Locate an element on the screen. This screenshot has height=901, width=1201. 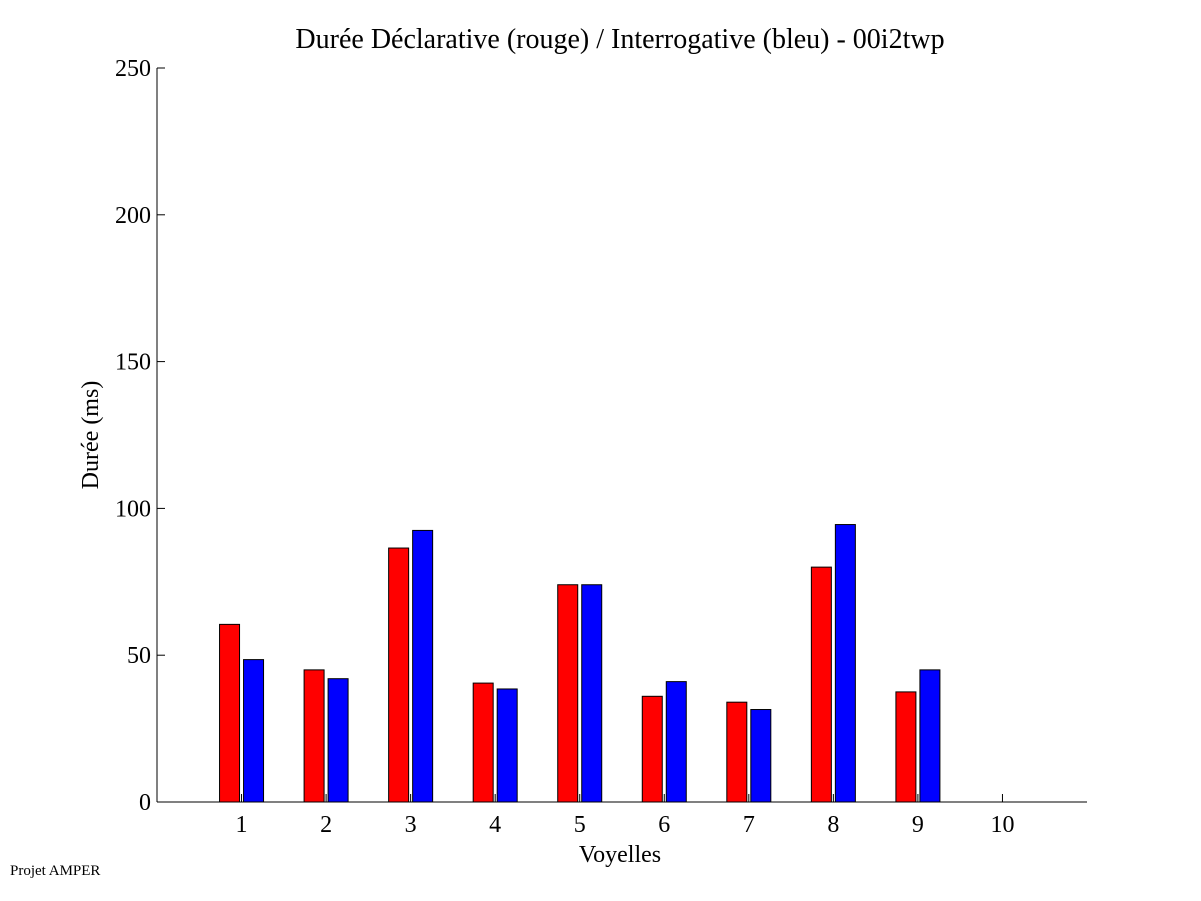
y-tick-label: 200 is located at coordinates (133, 216).